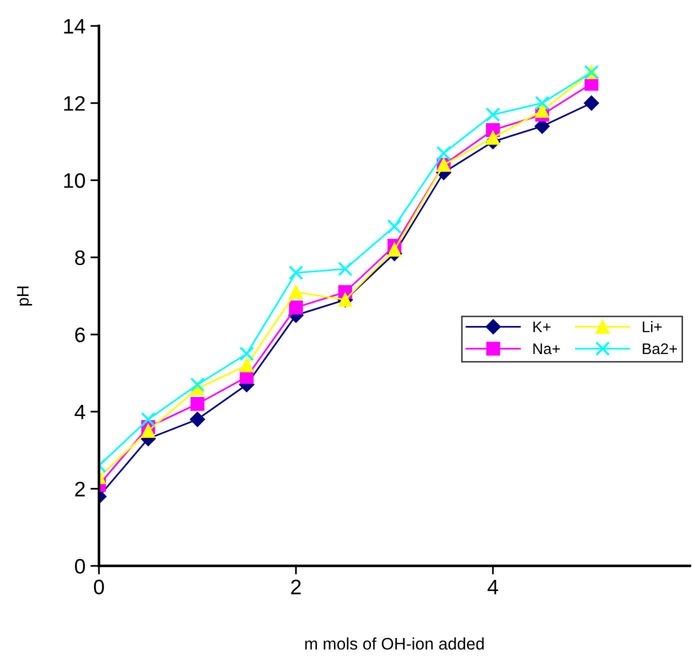  I want to click on x-tick-label: 4, so click(493, 587).